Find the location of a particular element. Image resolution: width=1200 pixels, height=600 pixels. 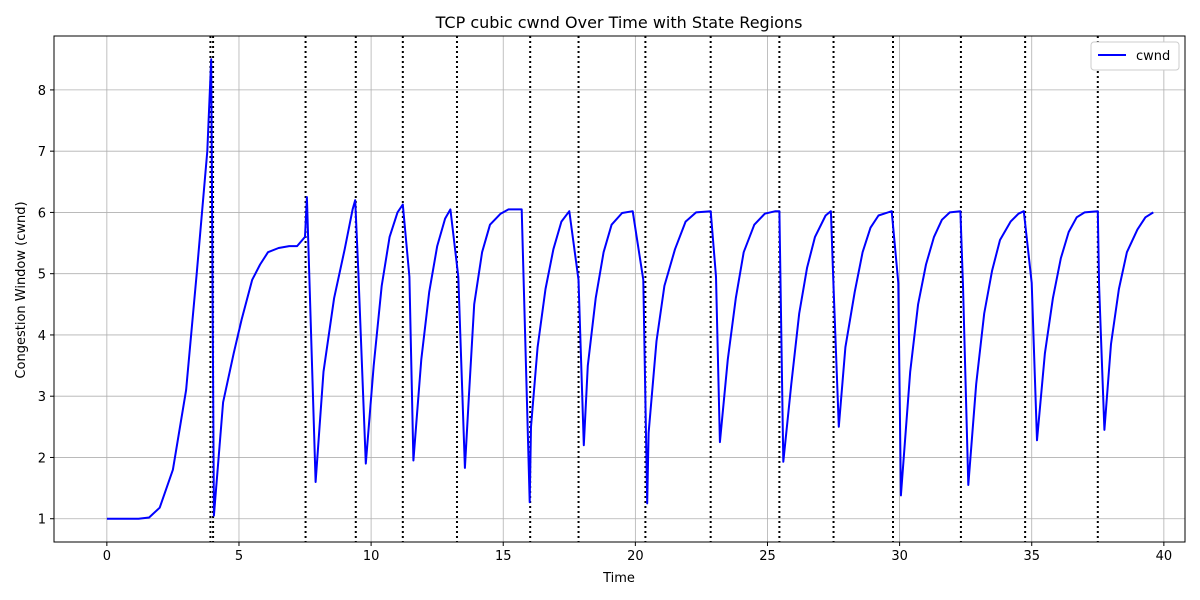

legend: cwnd is located at coordinates (1135, 56).